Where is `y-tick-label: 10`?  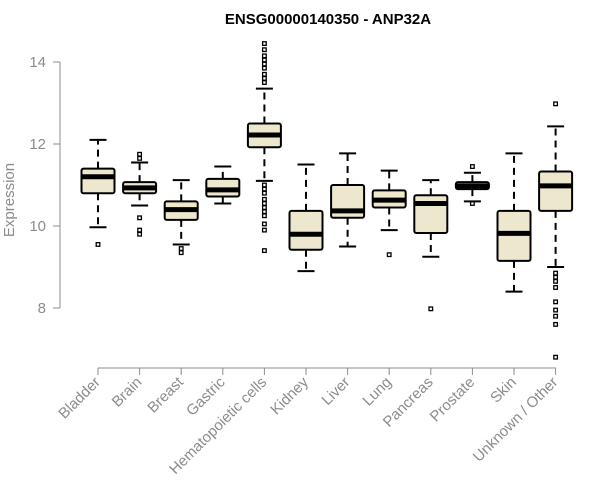 y-tick-label: 10 is located at coordinates (37, 226).